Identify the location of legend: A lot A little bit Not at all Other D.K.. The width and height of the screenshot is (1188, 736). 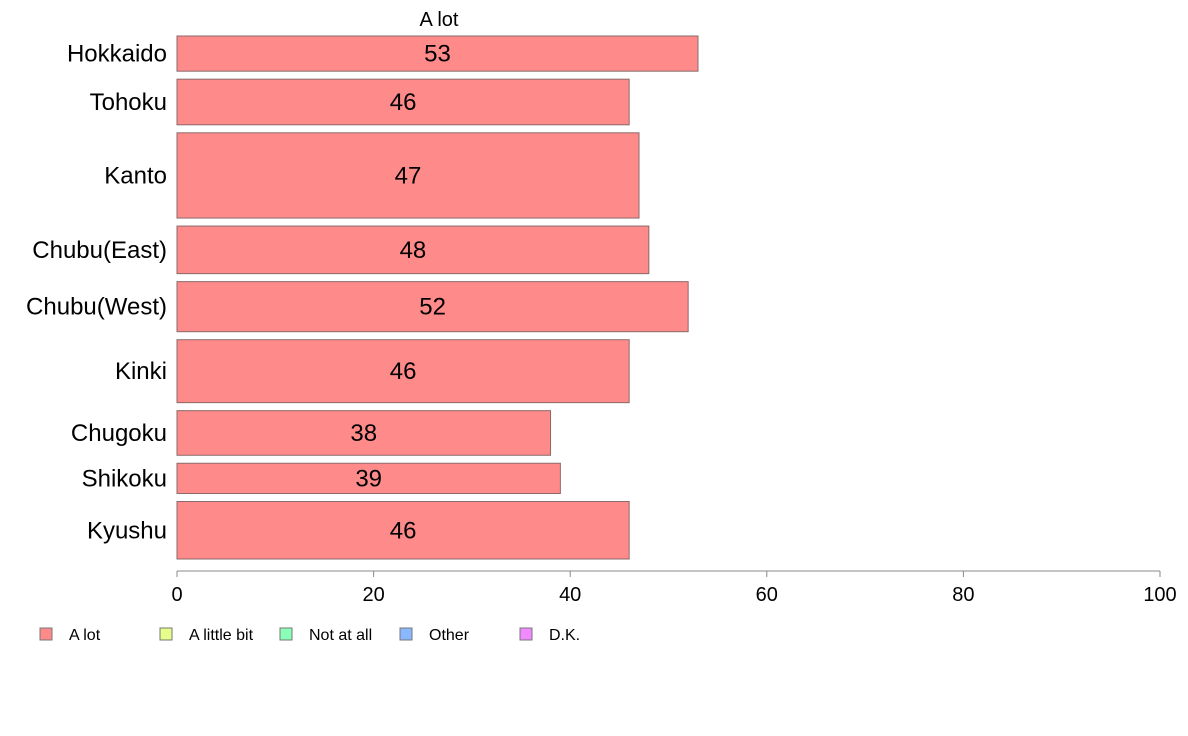
(309, 635).